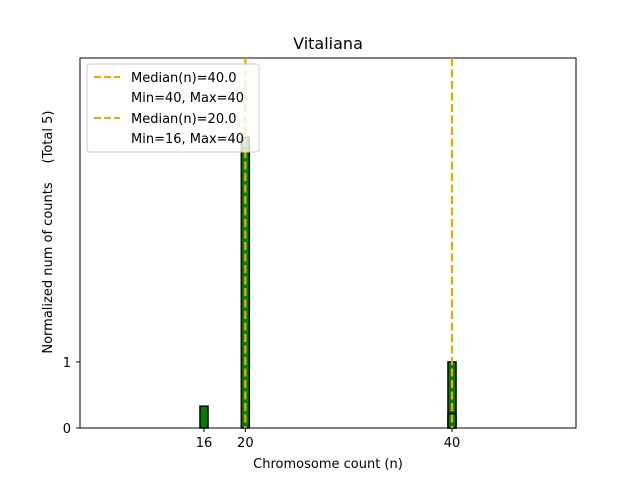 Image resolution: width=640 pixels, height=480 pixels. I want to click on y-axis-label: Normalized num of counts, so click(48, 267).